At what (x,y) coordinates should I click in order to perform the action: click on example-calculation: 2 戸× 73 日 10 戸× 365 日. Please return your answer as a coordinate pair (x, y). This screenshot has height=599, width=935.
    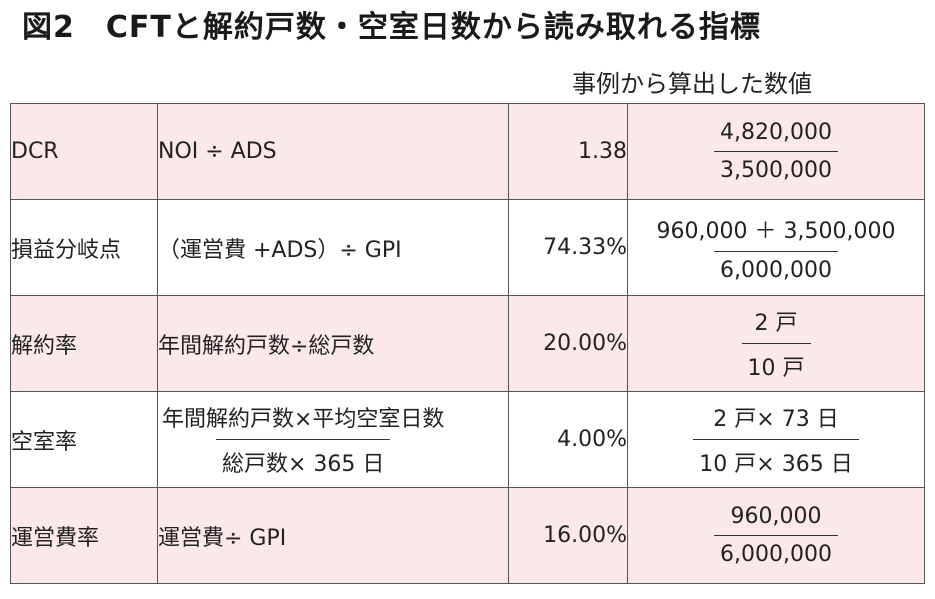
    Looking at the image, I should click on (776, 439).